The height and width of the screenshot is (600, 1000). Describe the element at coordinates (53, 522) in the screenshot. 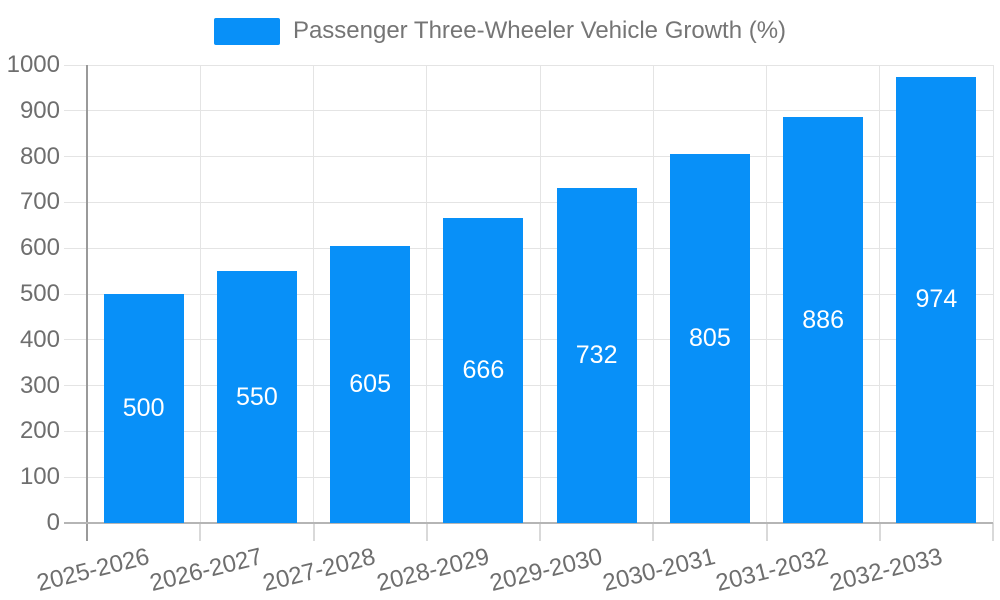

I see `y-axis-label: 0` at that location.